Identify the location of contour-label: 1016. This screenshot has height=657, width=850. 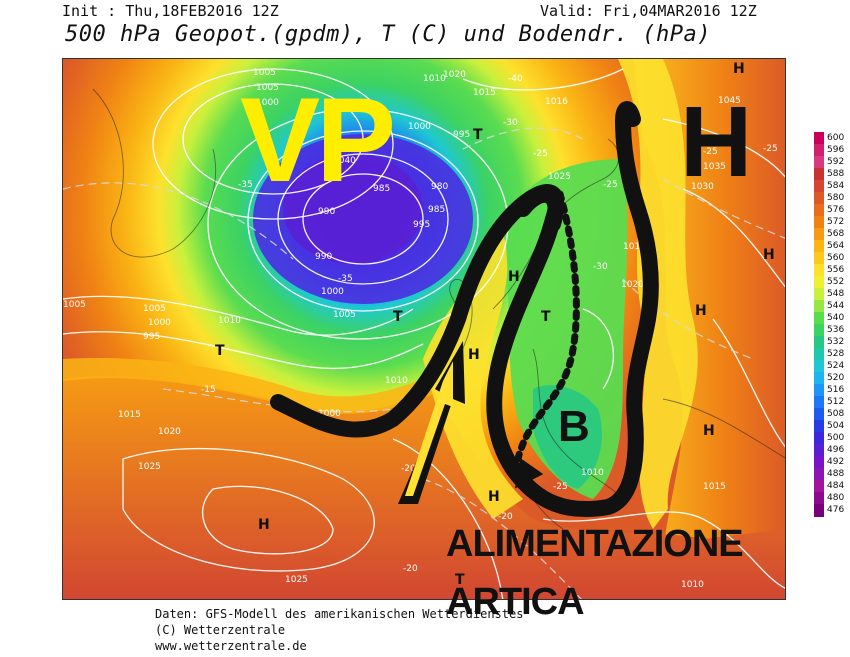
(556, 102).